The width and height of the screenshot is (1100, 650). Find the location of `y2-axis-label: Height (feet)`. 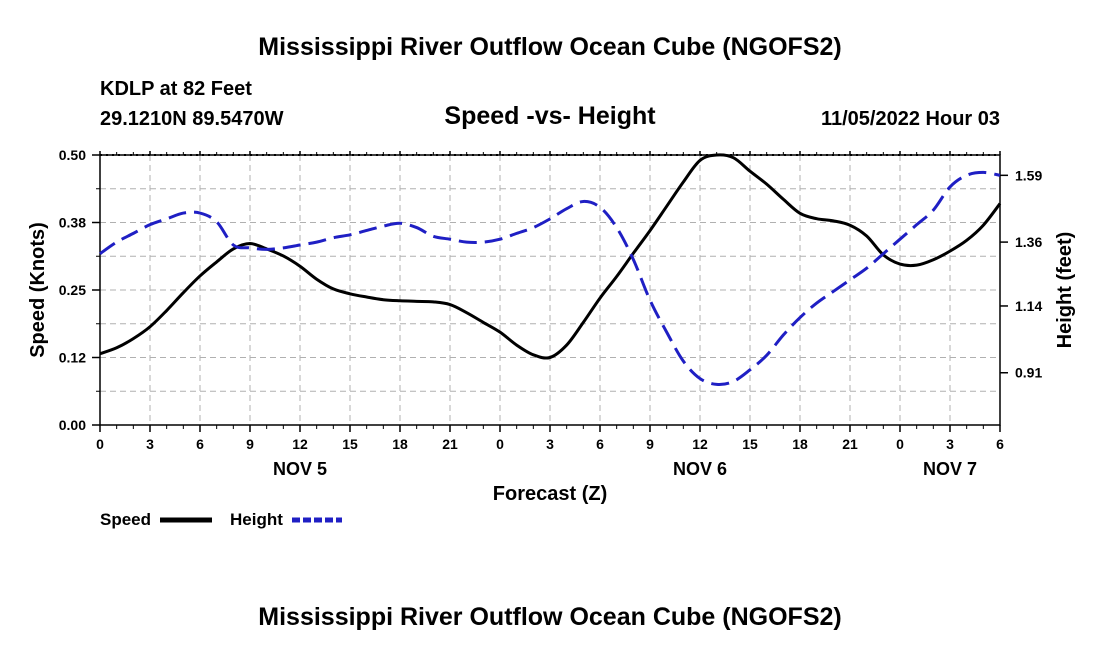

y2-axis-label: Height (feet) is located at coordinates (1065, 290).